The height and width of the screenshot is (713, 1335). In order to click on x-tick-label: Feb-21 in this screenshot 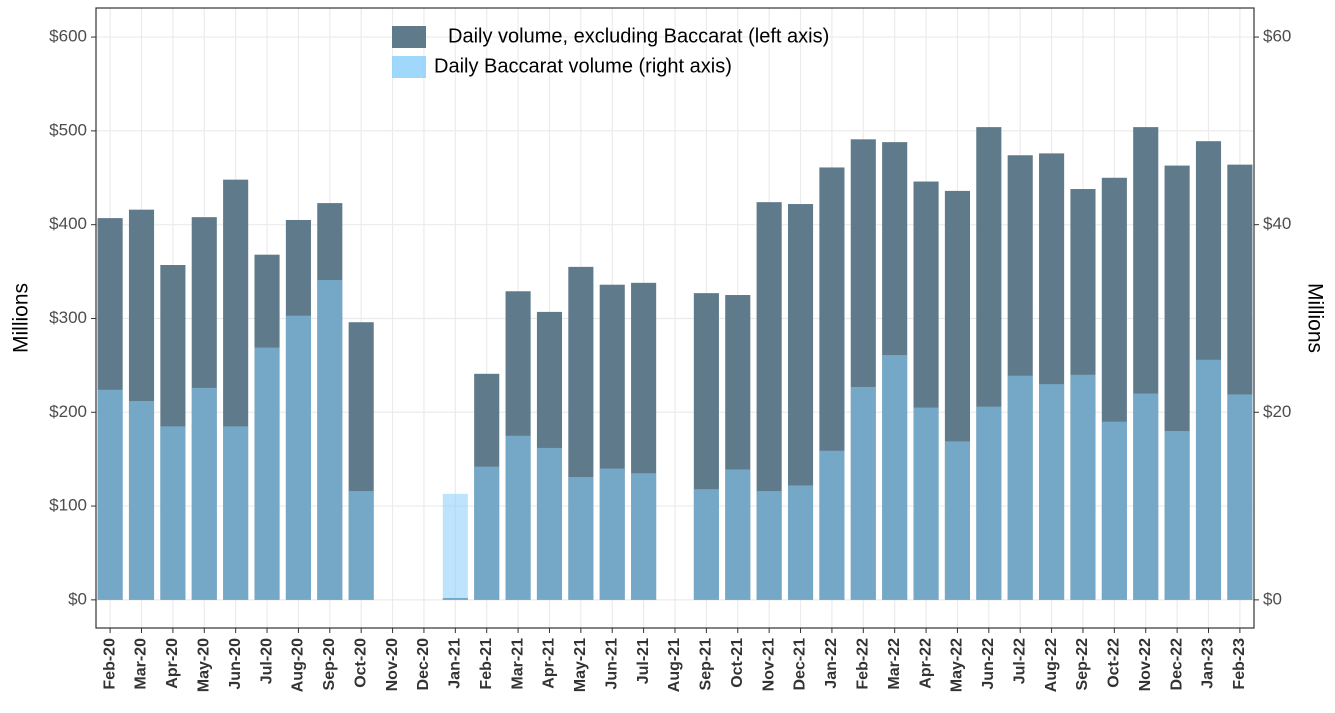, I will do `click(486, 664)`.